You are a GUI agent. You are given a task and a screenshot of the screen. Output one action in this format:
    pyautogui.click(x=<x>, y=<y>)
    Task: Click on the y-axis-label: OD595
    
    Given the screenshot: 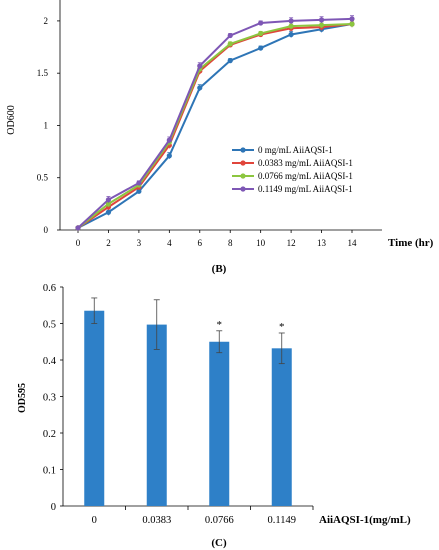 What is the action you would take?
    pyautogui.click(x=22, y=398)
    